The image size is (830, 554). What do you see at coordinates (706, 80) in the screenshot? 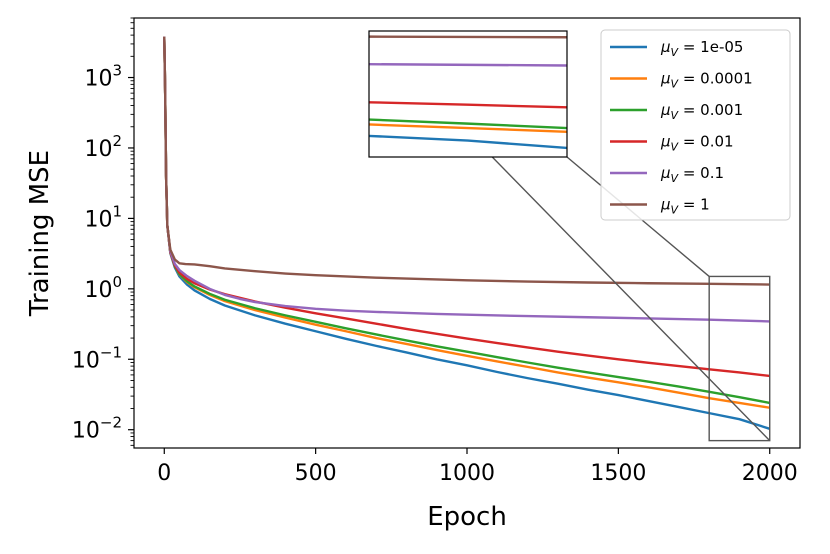
I see `legend-entry-1: μV = 0.0001` at bounding box center [706, 80].